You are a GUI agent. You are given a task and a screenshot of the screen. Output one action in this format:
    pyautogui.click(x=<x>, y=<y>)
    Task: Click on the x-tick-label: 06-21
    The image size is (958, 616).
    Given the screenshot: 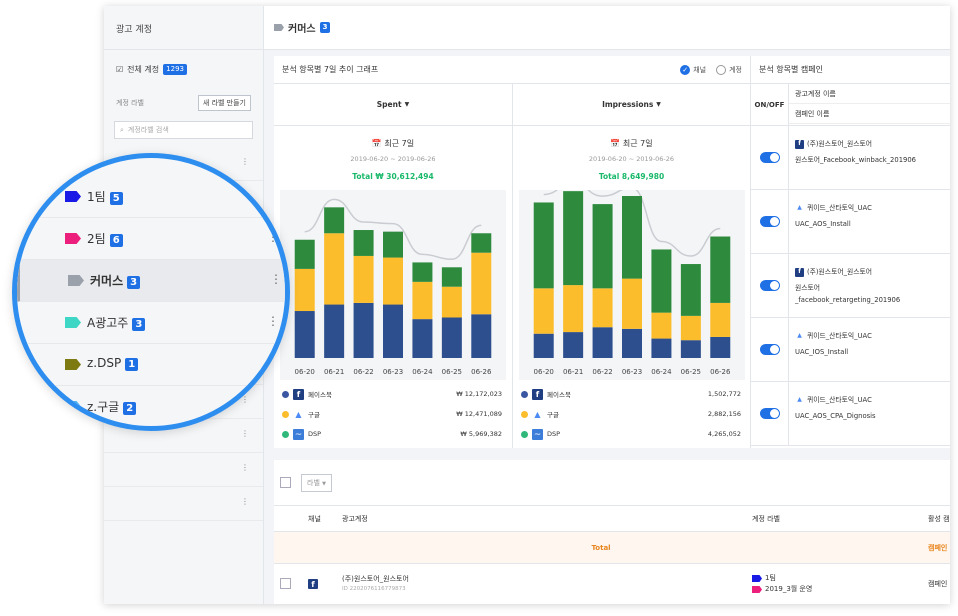 What is the action you would take?
    pyautogui.click(x=573, y=372)
    